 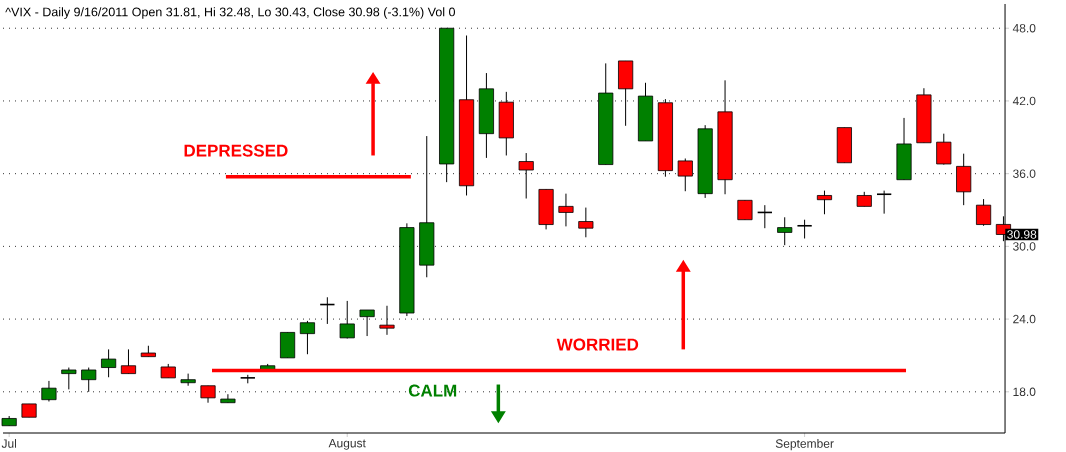 What do you see at coordinates (1022, 234) in the screenshot?
I see `annotation: 30.98` at bounding box center [1022, 234].